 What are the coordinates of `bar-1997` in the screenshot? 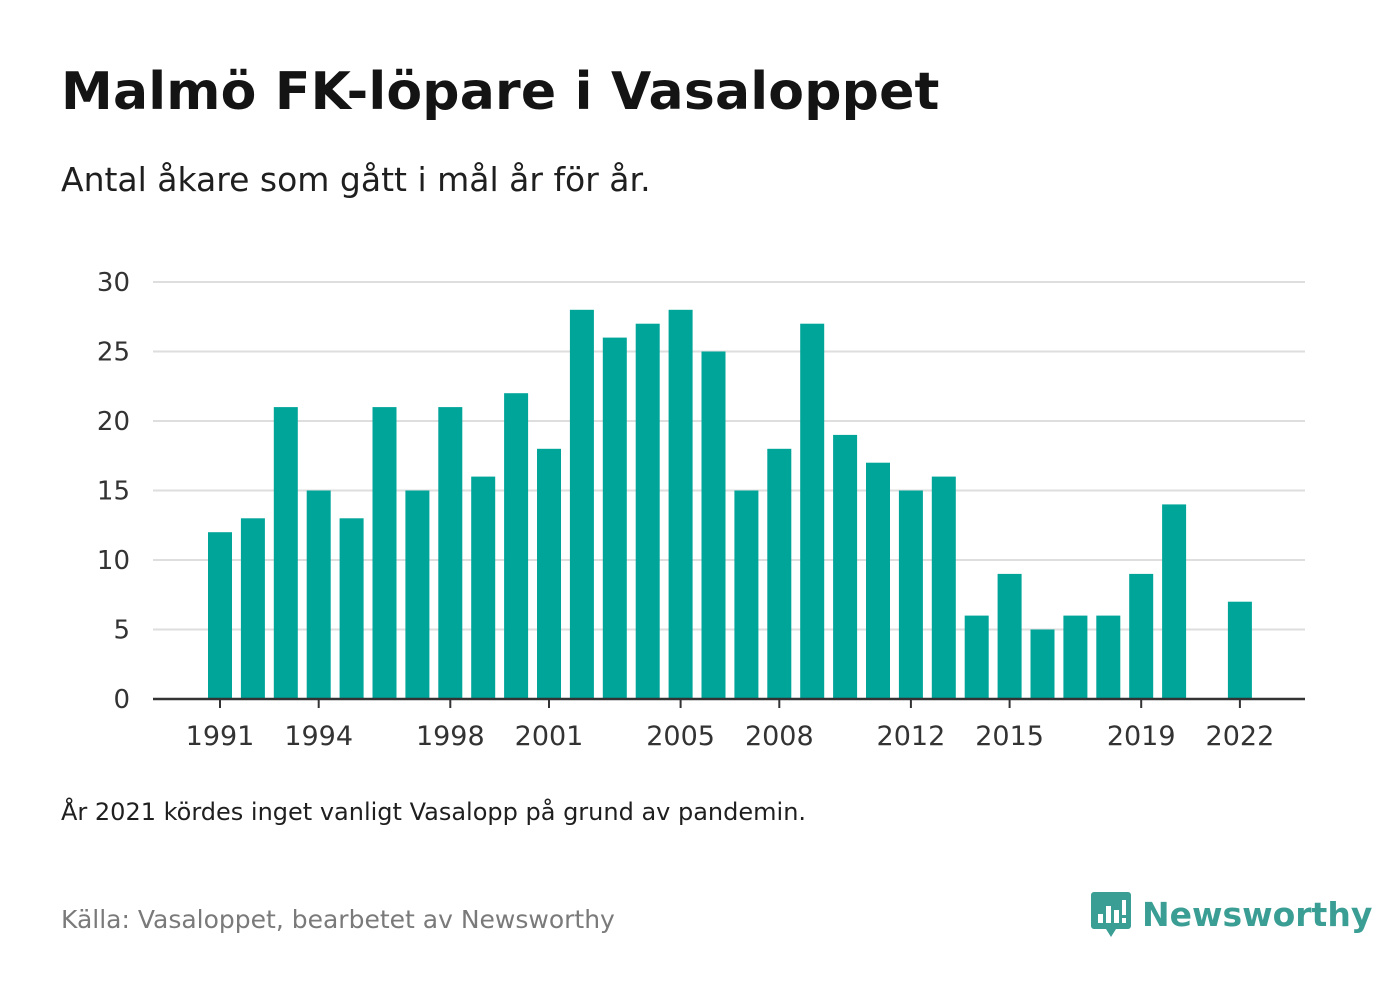 It's located at (417, 594).